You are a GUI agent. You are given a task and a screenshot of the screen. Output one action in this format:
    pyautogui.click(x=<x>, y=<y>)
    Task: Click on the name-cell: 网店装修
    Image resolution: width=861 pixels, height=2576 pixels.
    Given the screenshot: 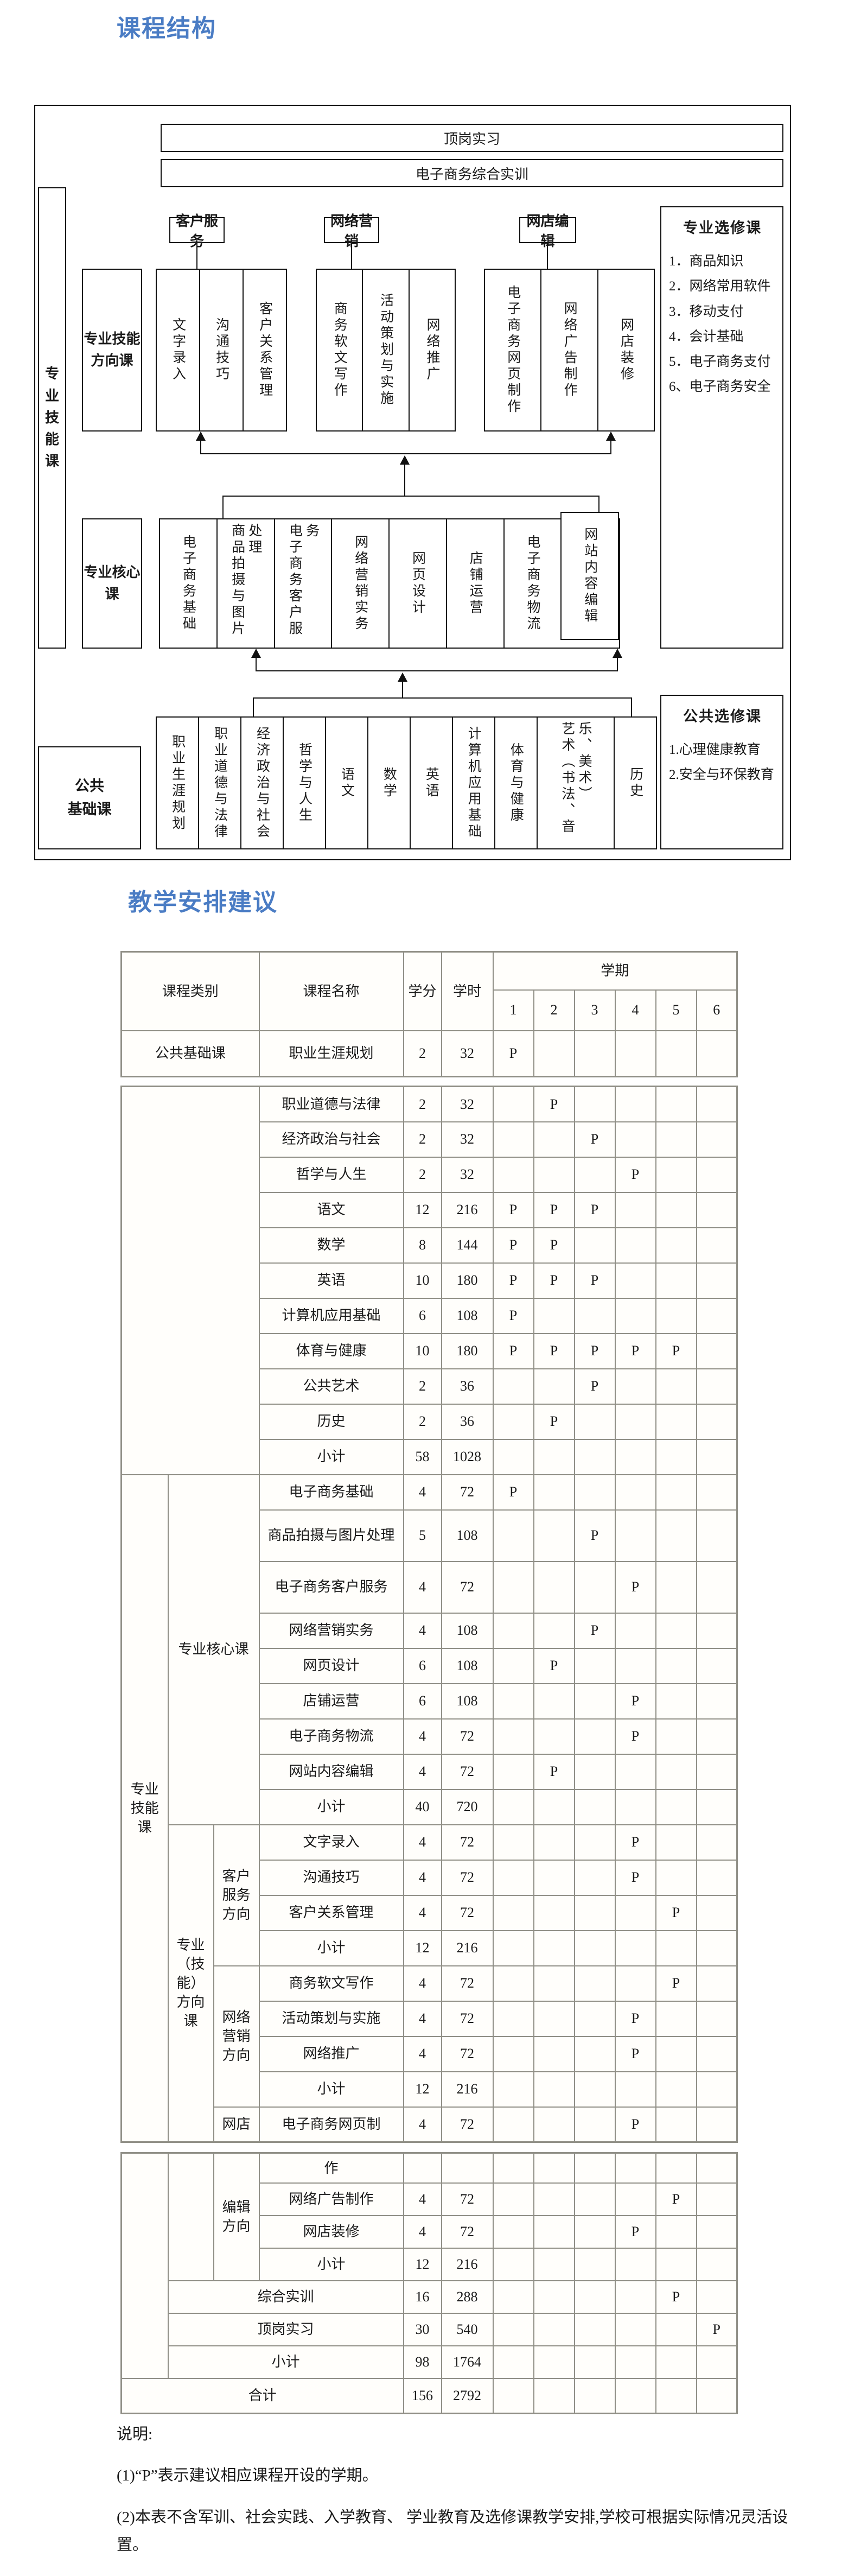 What is the action you would take?
    pyautogui.click(x=331, y=2232)
    